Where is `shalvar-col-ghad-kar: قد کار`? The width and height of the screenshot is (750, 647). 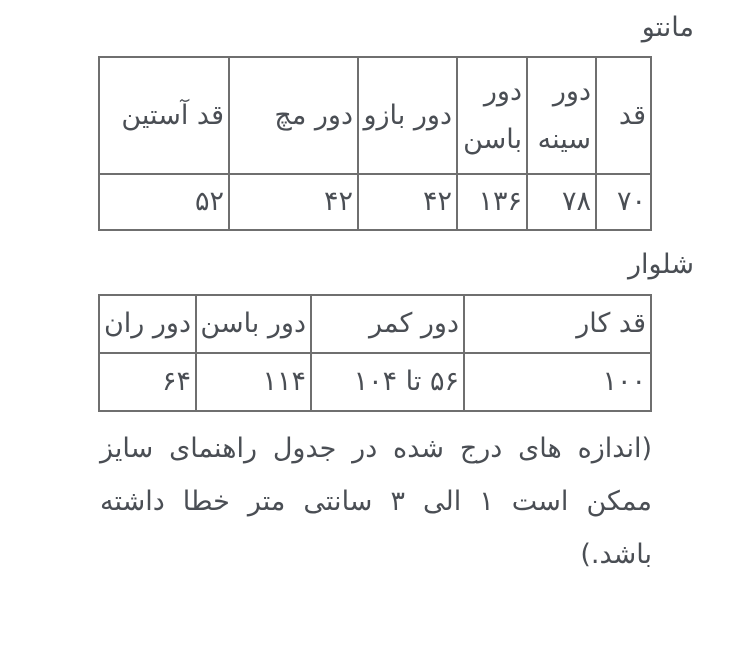 shalvar-col-ghad-kar: قد کار is located at coordinates (557, 324).